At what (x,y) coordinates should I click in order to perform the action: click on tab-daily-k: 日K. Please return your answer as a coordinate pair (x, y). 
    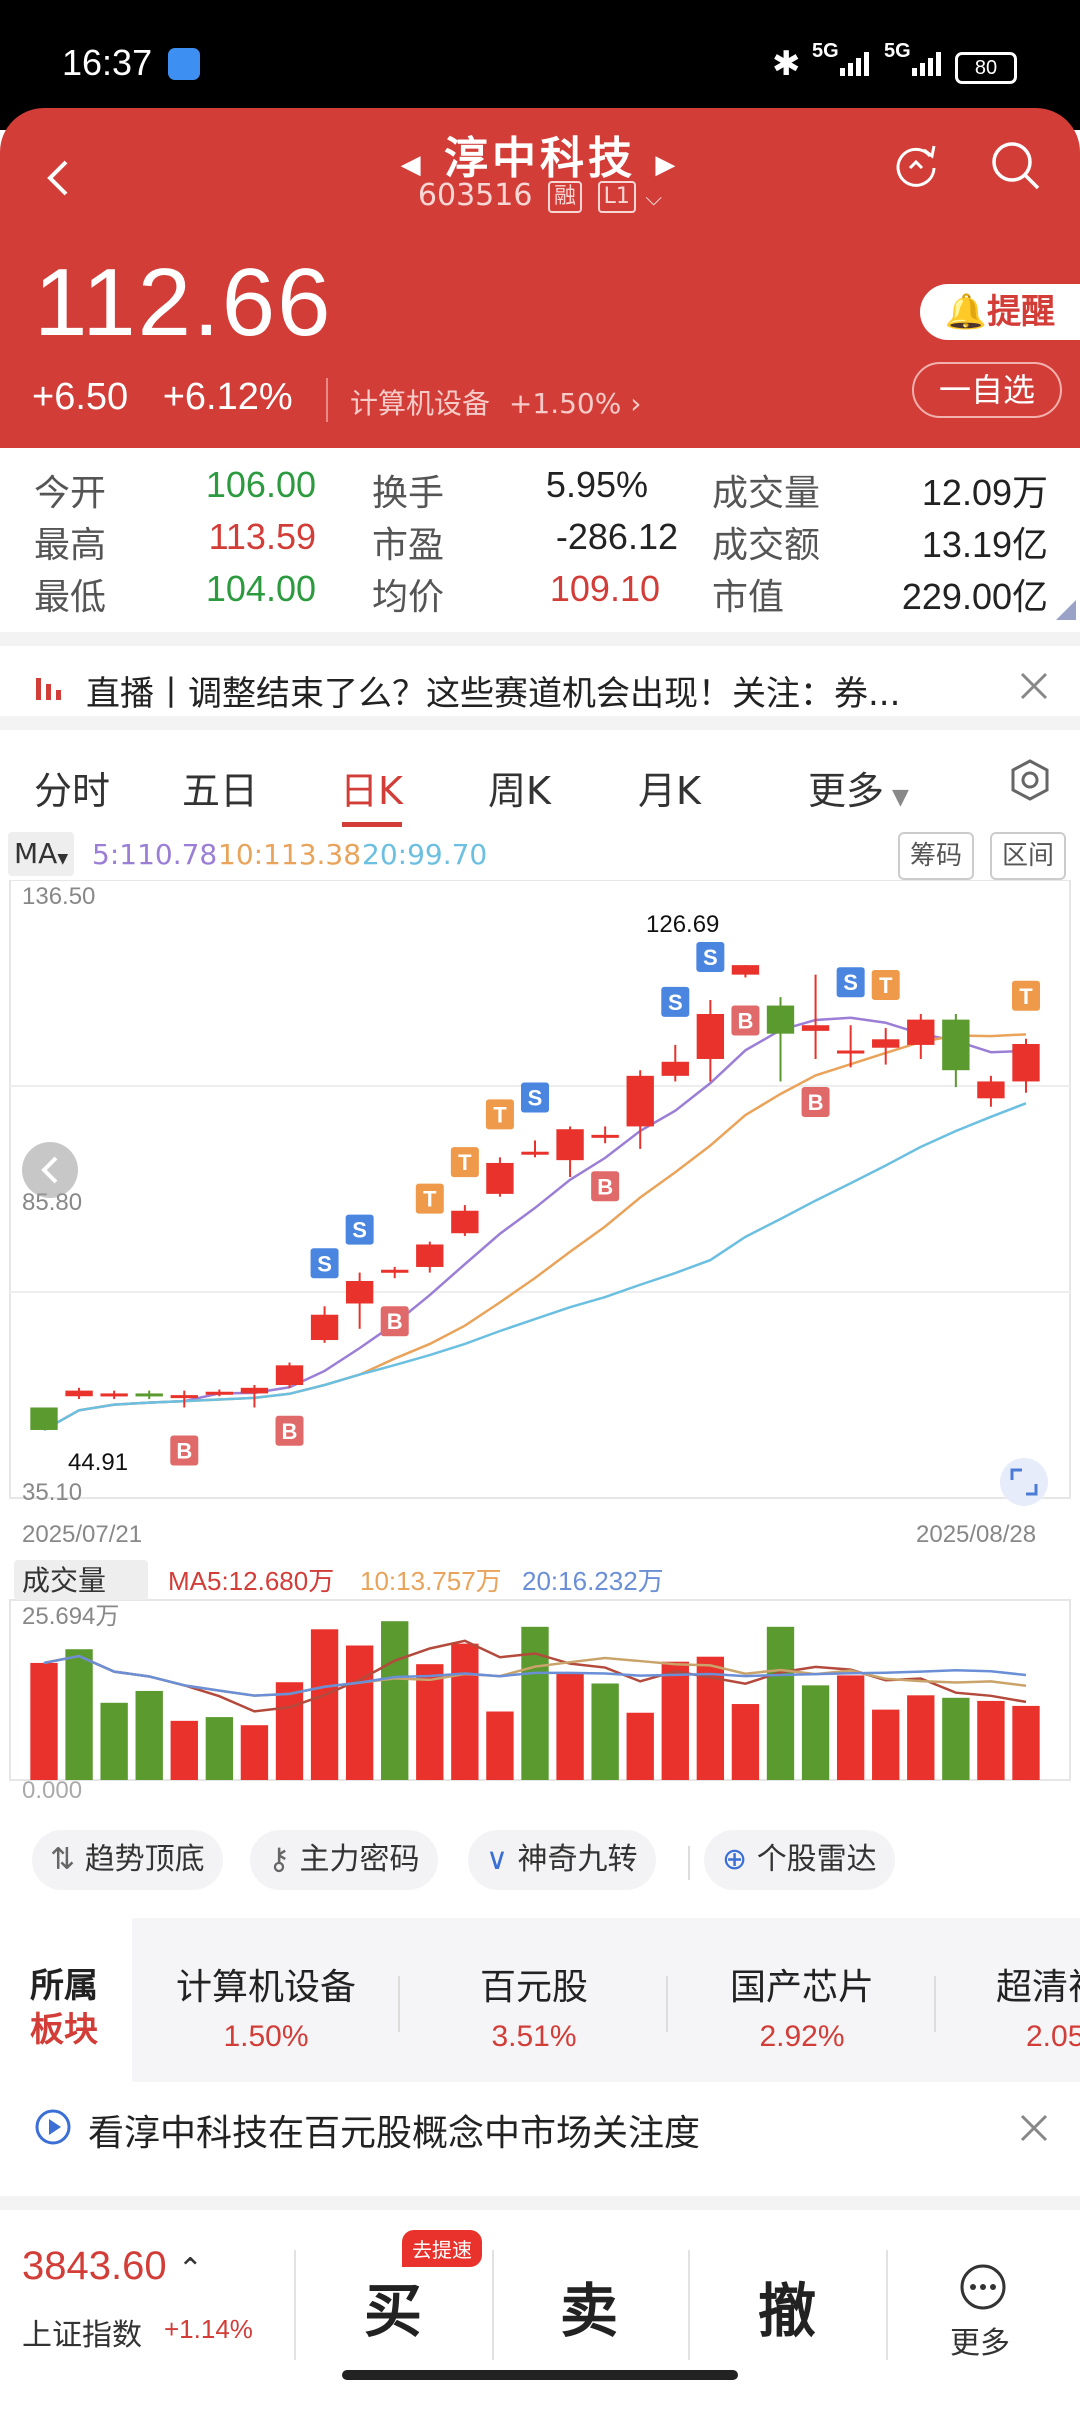
    Looking at the image, I should click on (371, 791).